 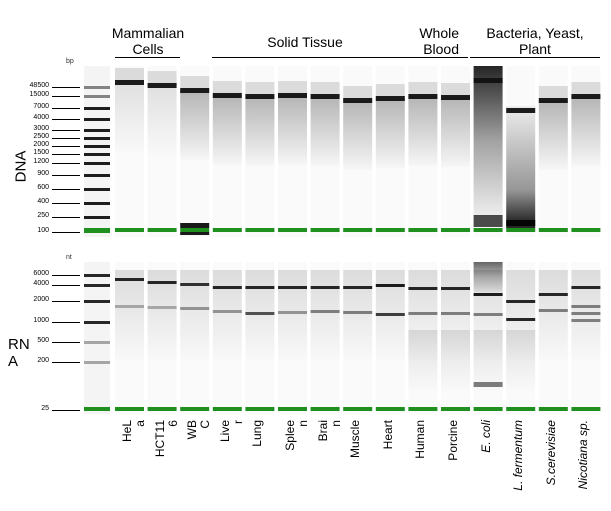 I want to click on dna-tick-label: 2500, so click(x=41, y=136).